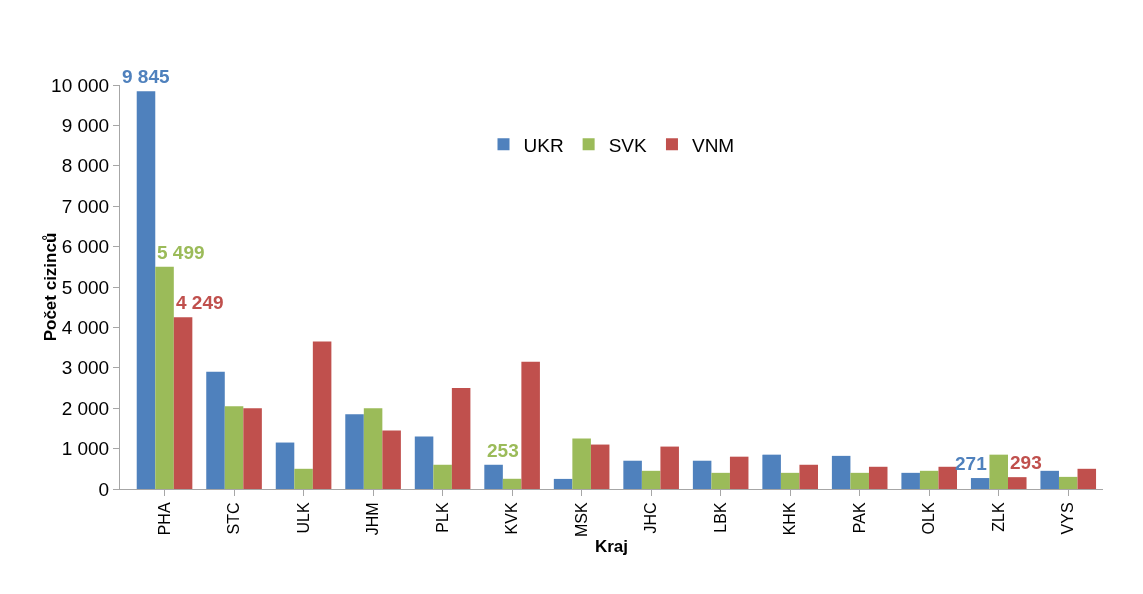 The height and width of the screenshot is (594, 1143). I want to click on y-tick-label: 0, so click(104, 489).